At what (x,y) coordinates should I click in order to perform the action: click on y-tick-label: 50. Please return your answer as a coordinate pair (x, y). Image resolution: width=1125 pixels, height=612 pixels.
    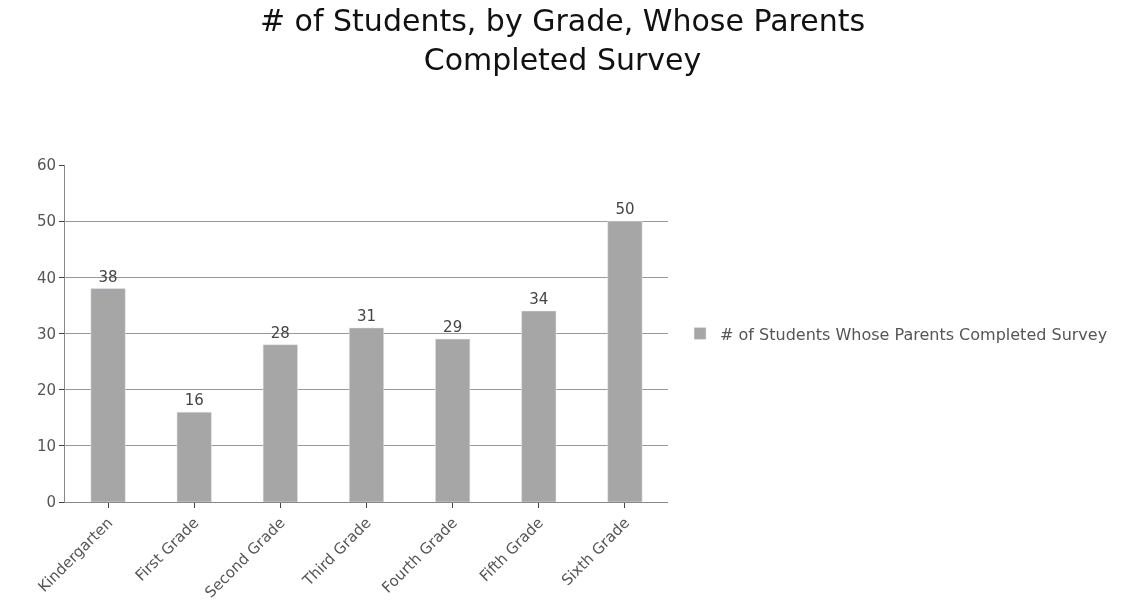
    Looking at the image, I should click on (46, 221).